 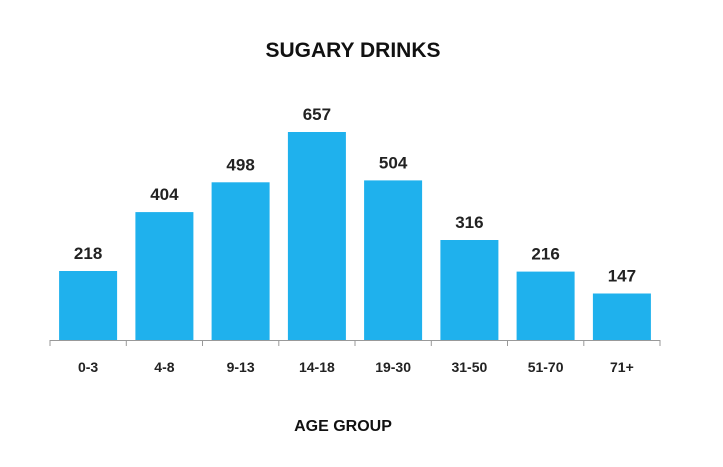 What do you see at coordinates (317, 367) in the screenshot?
I see `tick-label-14-18: 14-18` at bounding box center [317, 367].